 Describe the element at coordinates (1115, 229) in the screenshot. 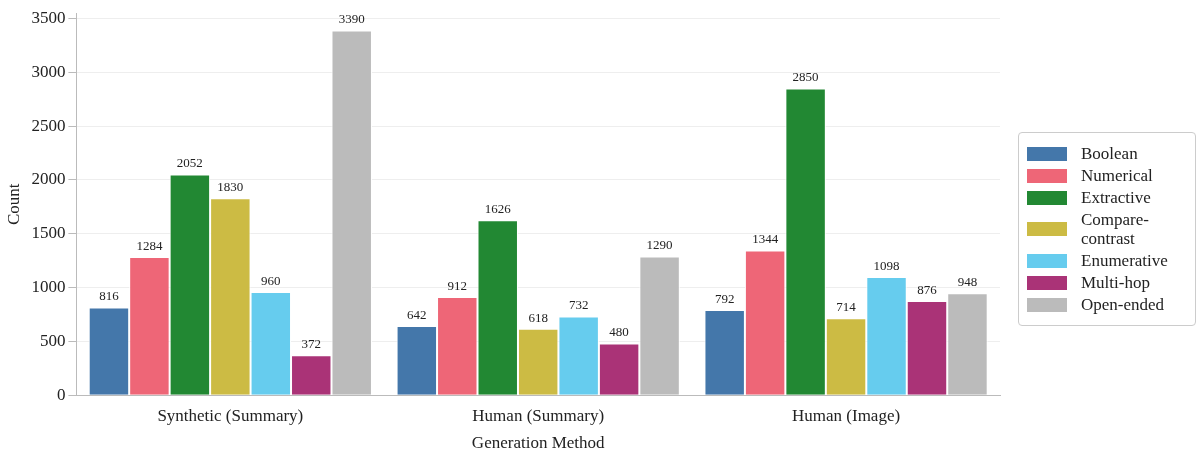

I see `legend-label: Compare-contrast` at that location.